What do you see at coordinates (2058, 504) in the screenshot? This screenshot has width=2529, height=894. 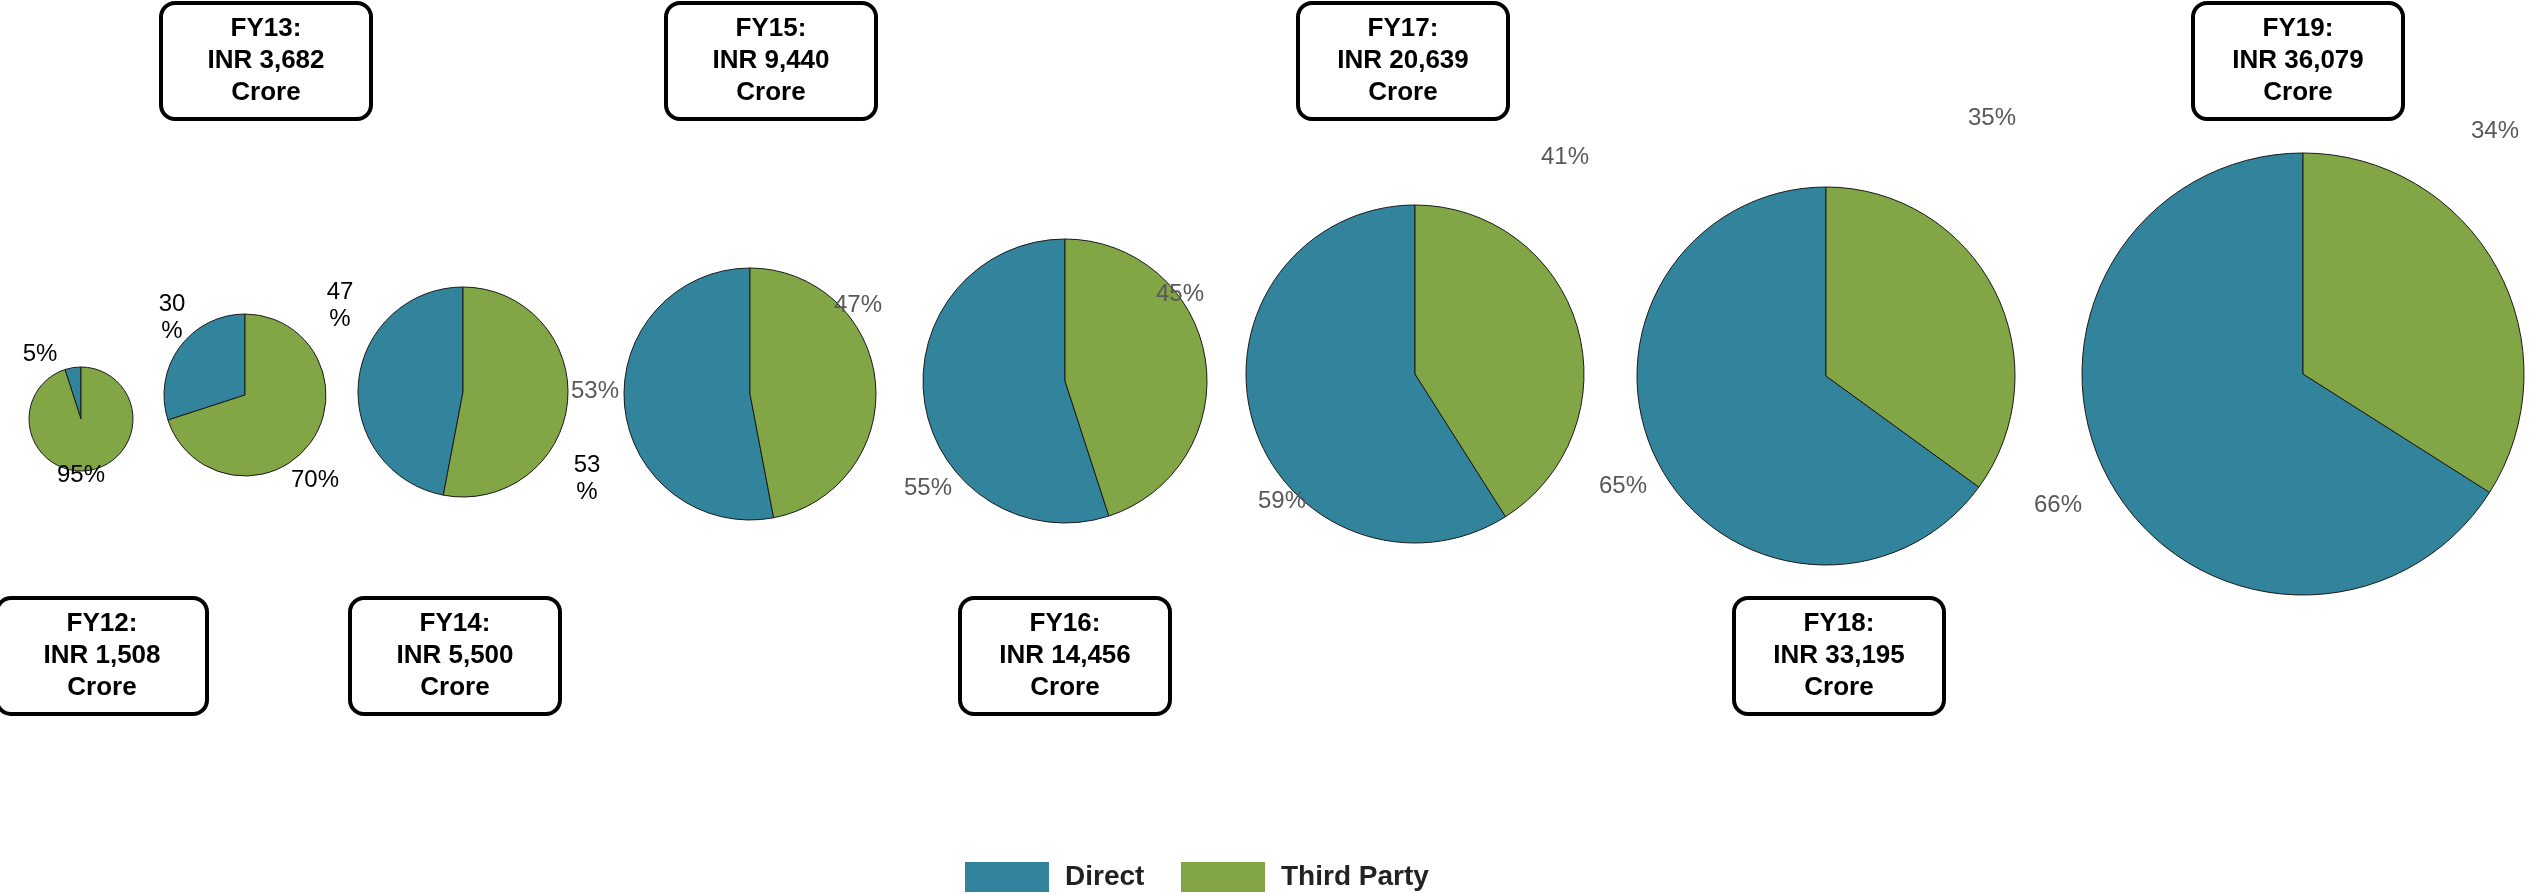 I see `data-label: 66%` at bounding box center [2058, 504].